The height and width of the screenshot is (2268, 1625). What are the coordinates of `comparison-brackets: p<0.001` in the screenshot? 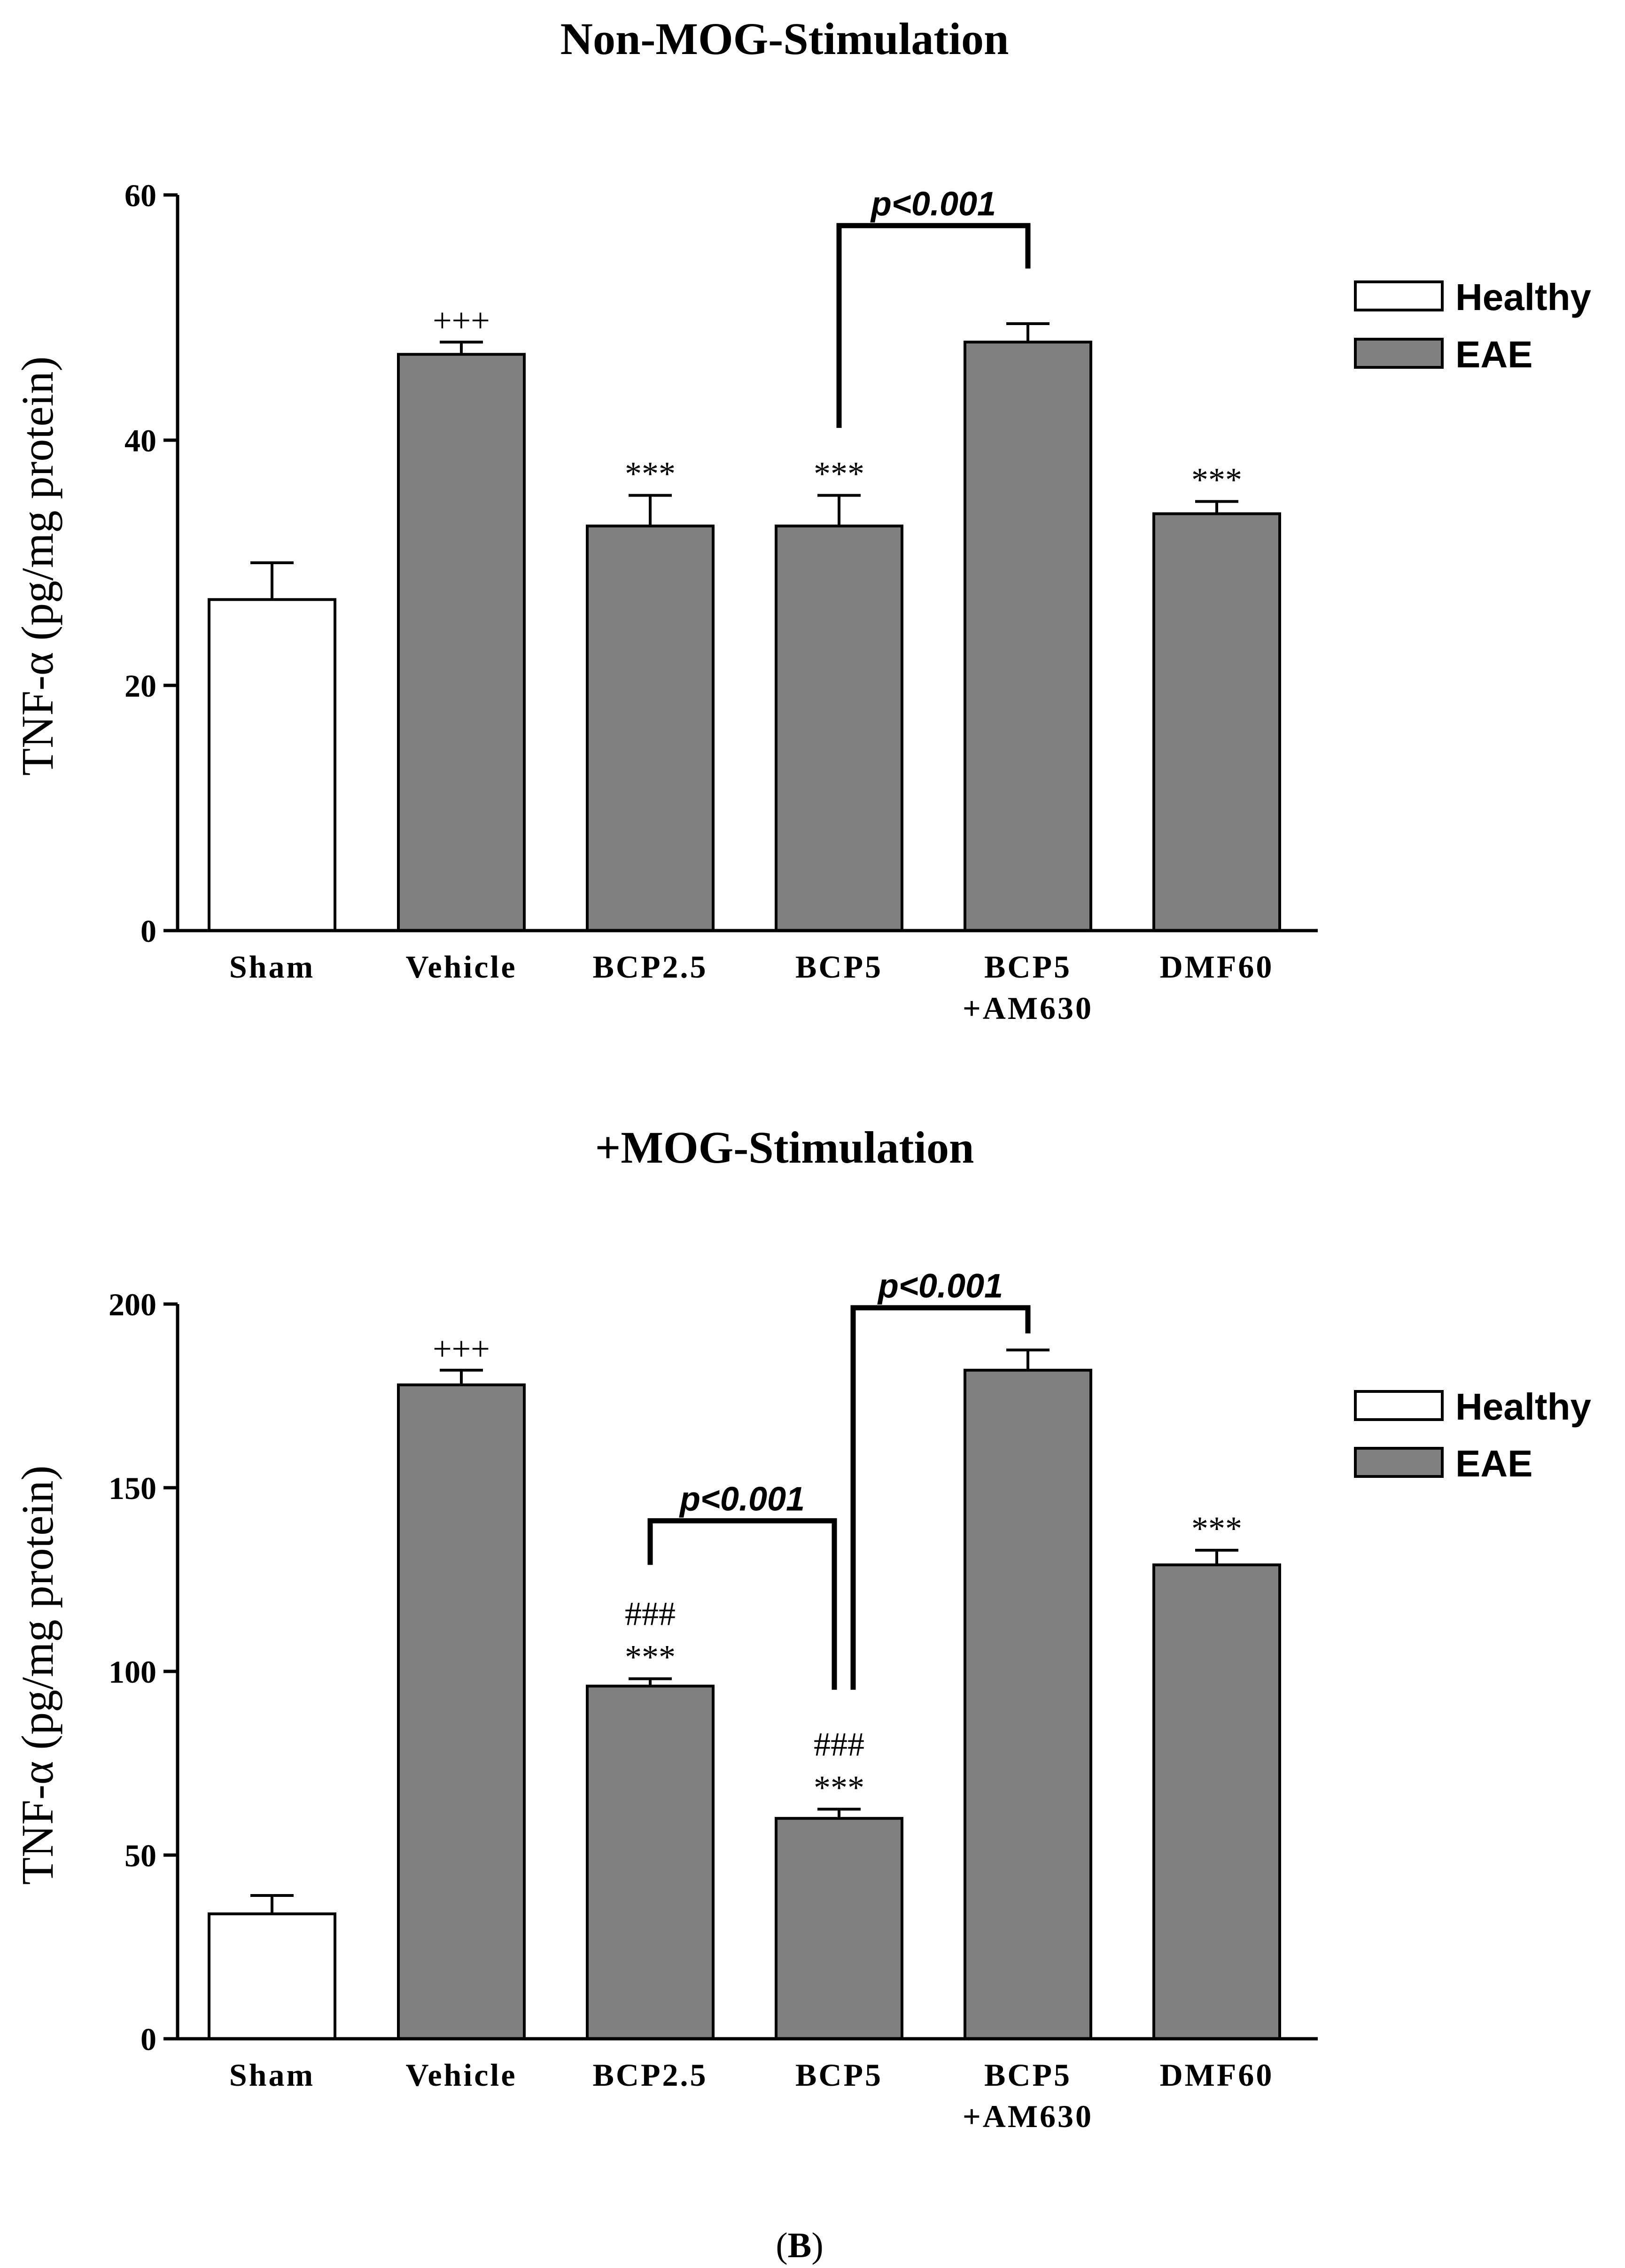 It's located at (934, 306).